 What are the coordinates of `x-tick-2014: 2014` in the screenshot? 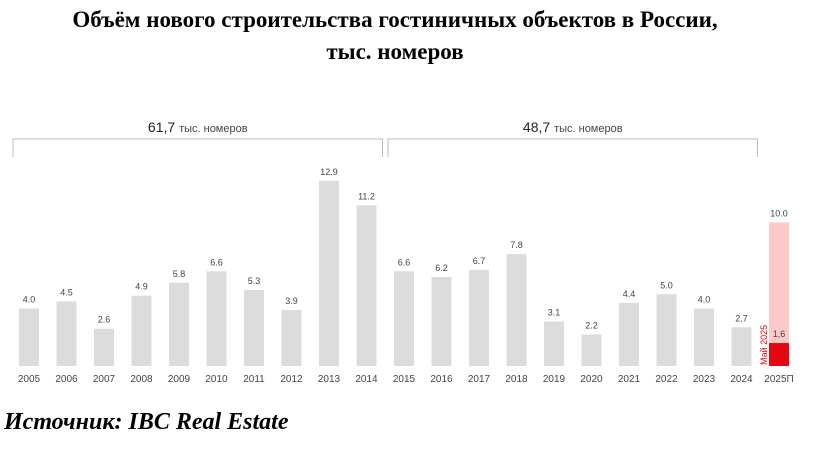 It's located at (366, 379).